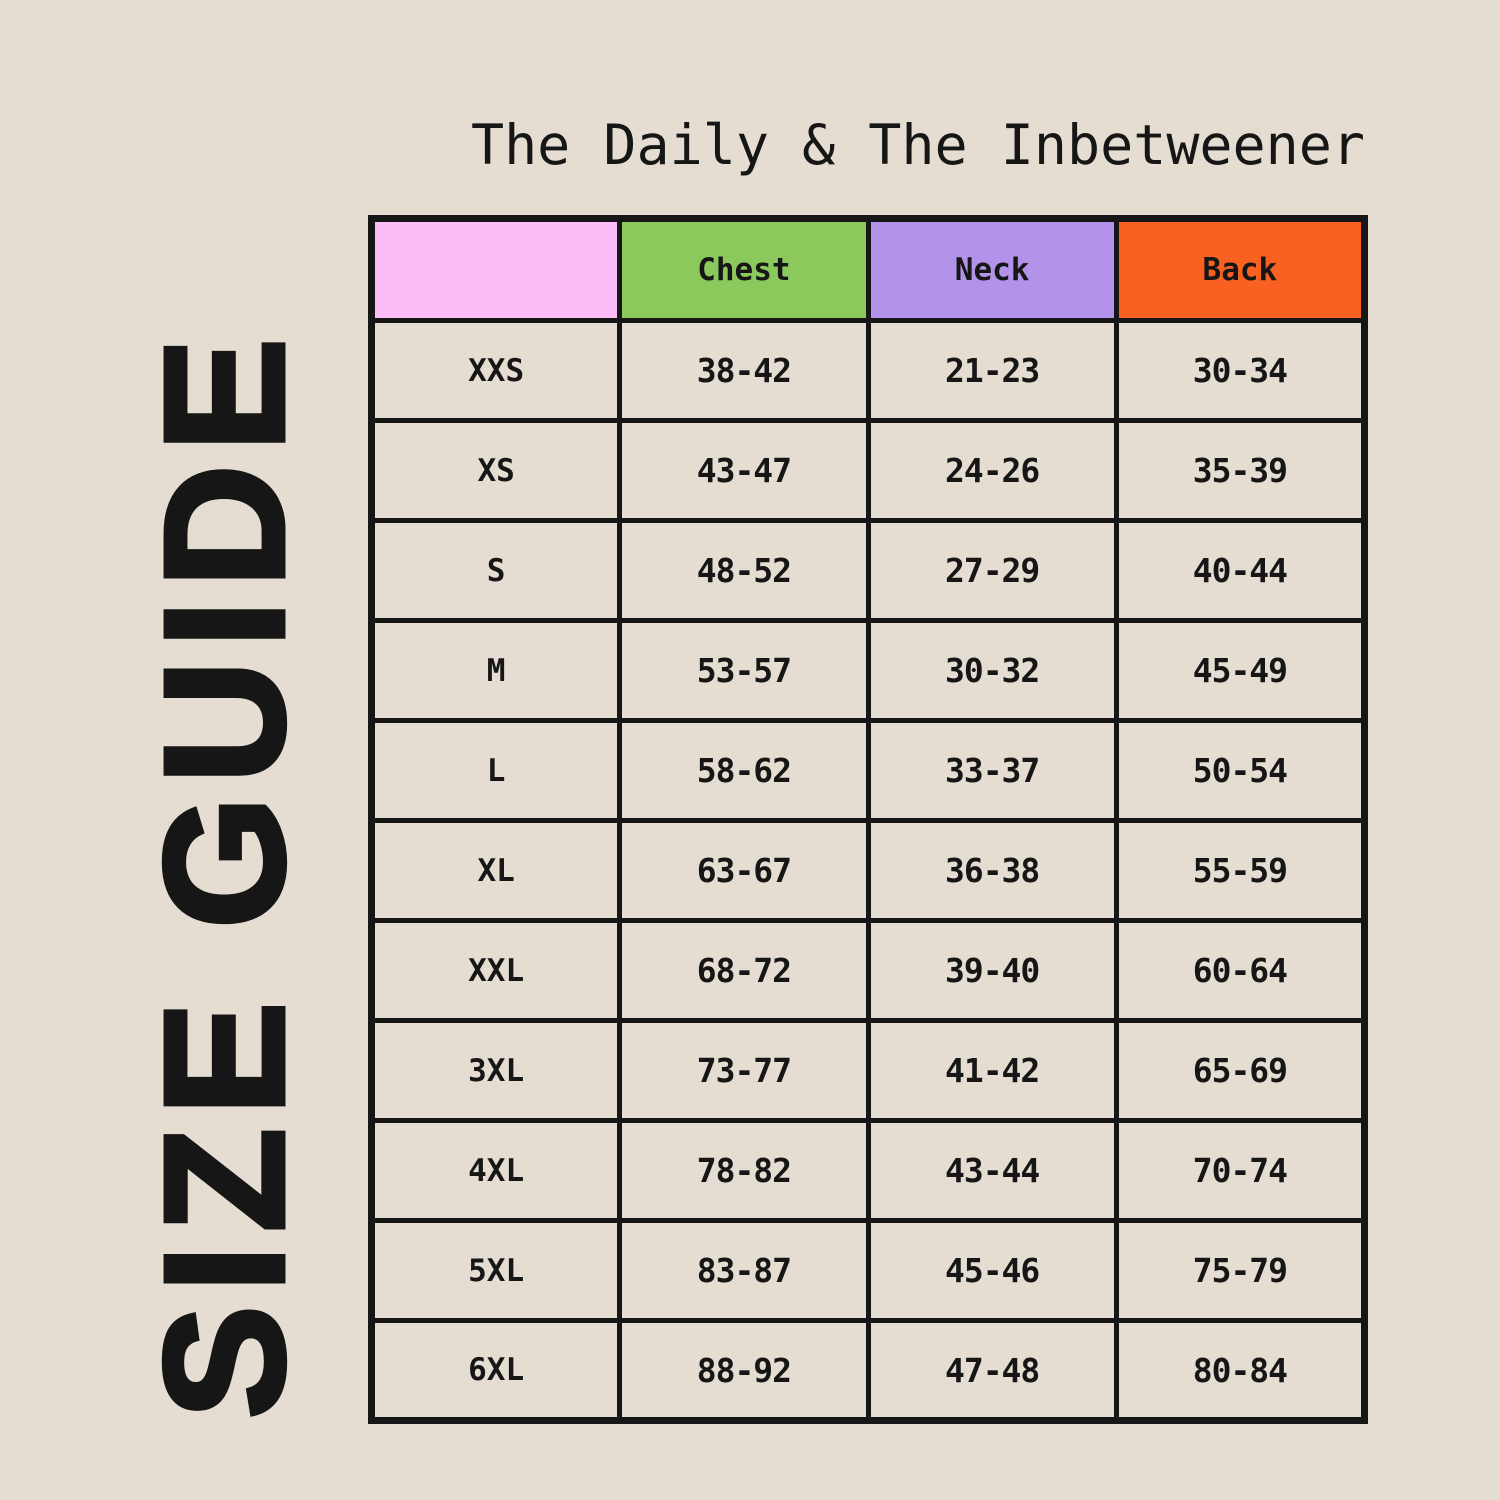 This screenshot has width=1500, height=1500. I want to click on neck-cell: 27-29, so click(992, 570).